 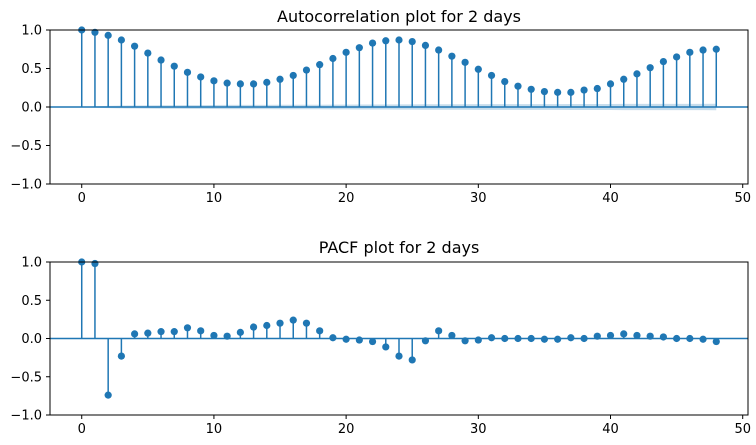 What do you see at coordinates (346, 198) in the screenshot?
I see `acf-x-tick-label: 20` at bounding box center [346, 198].